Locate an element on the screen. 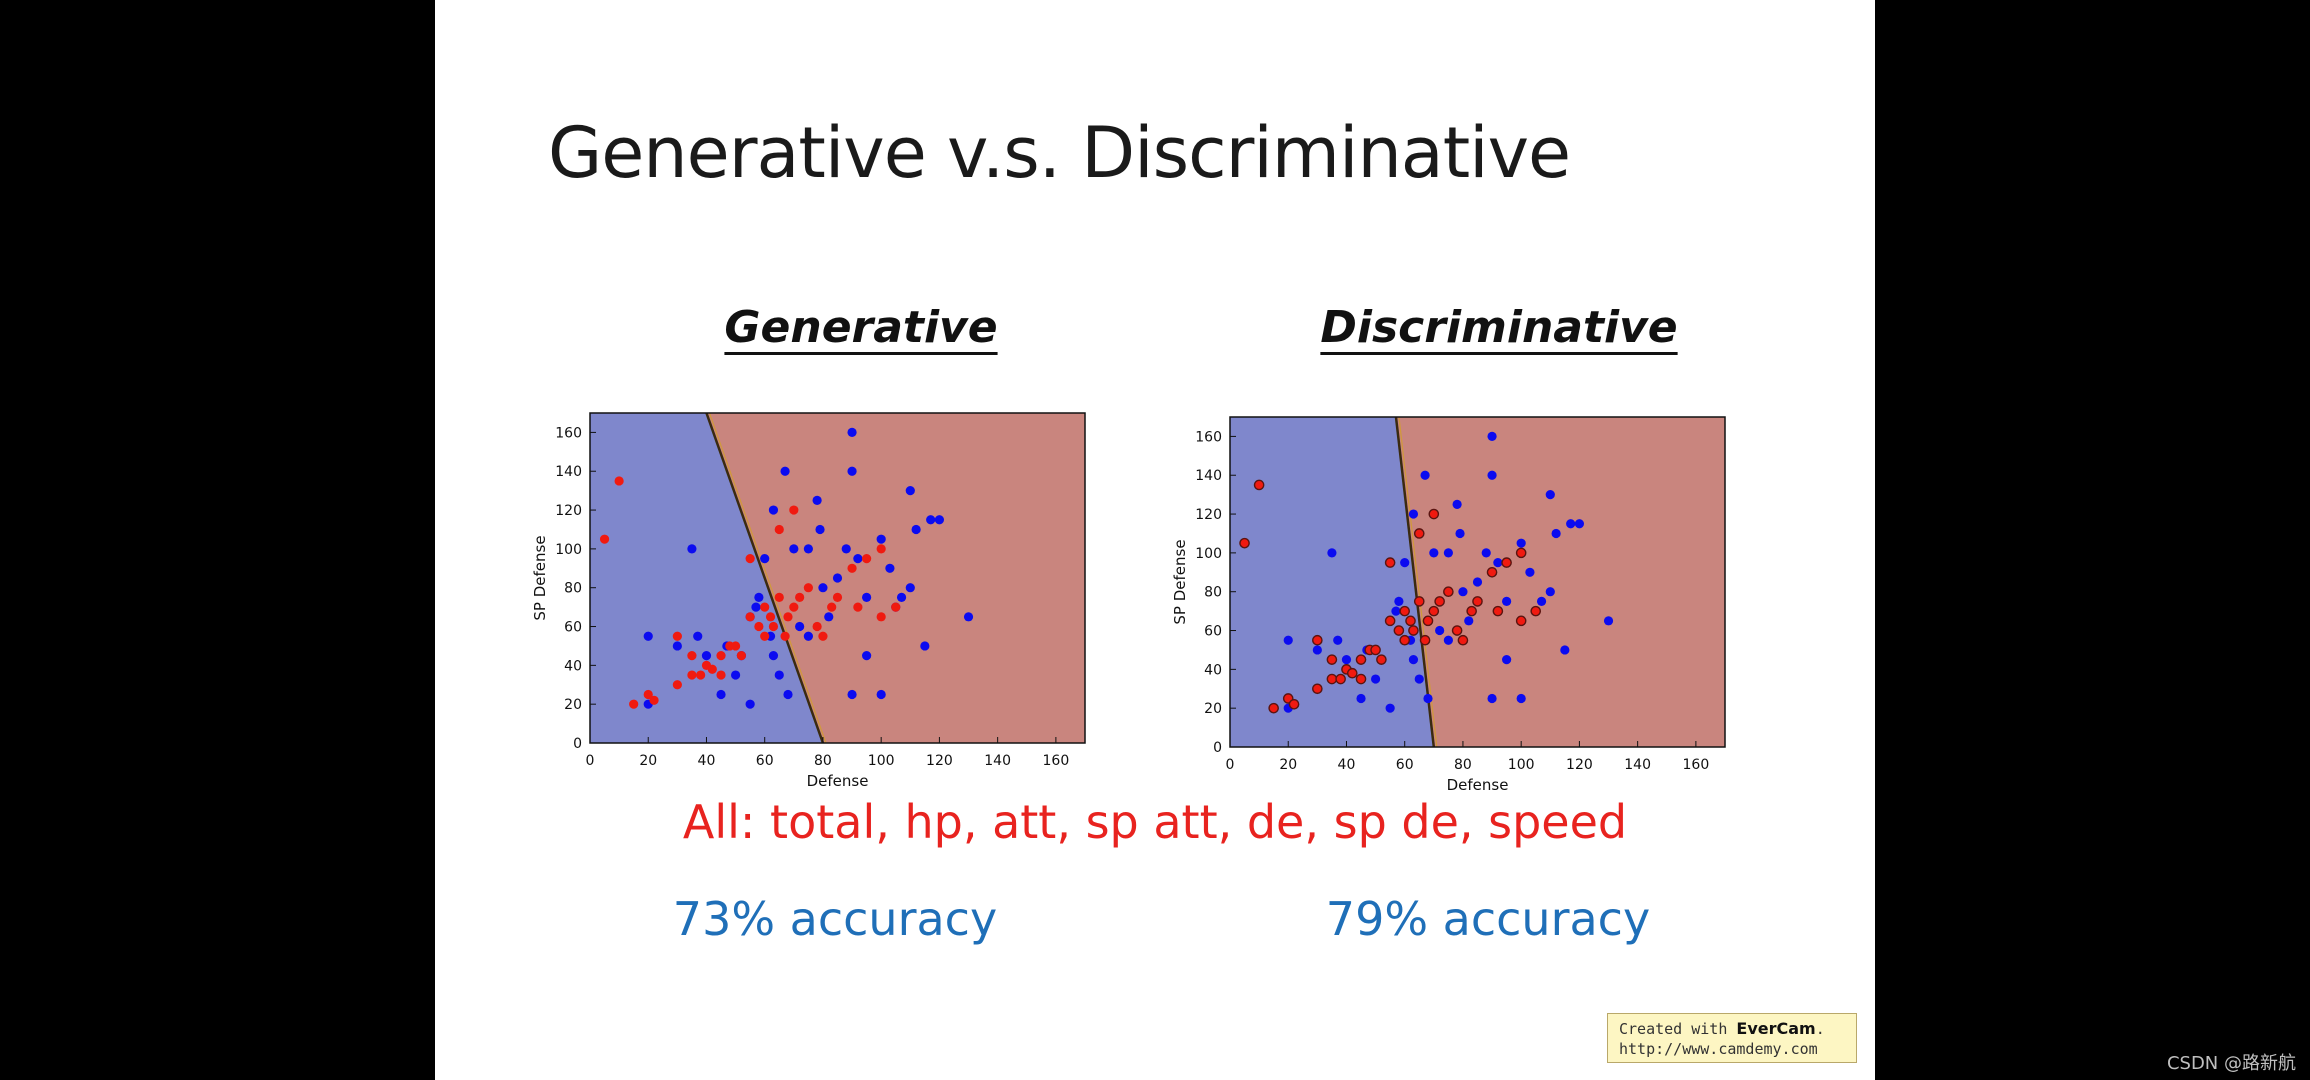  y-tick-label: 40 is located at coordinates (573, 666).